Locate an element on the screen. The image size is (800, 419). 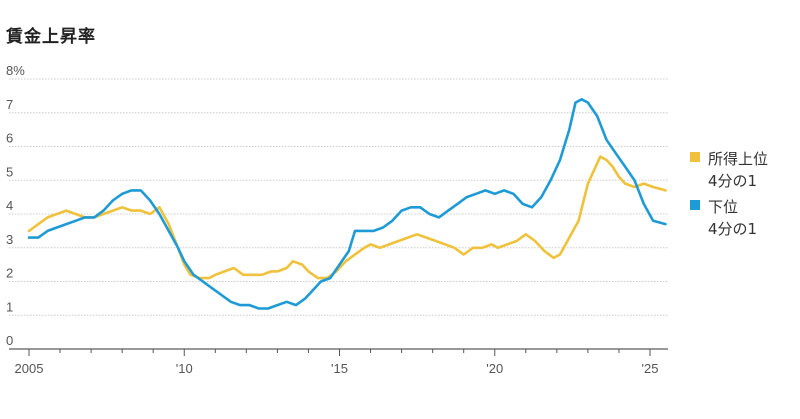
y-tick-label: 7 is located at coordinates (9, 104).